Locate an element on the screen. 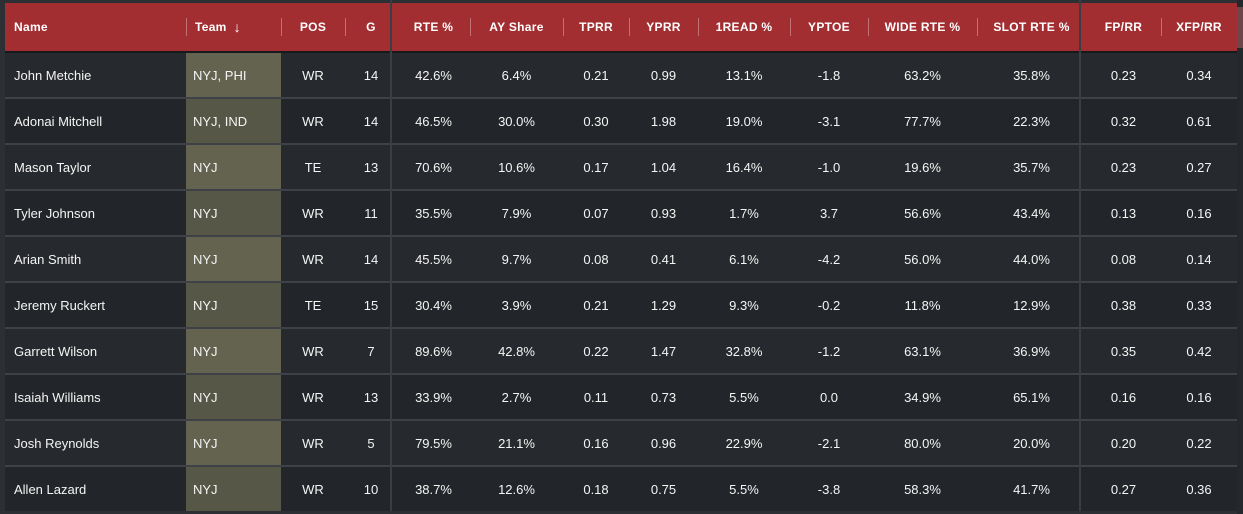 This screenshot has width=1243, height=514. stat-cell-read1_pct: 16.4% is located at coordinates (744, 167).